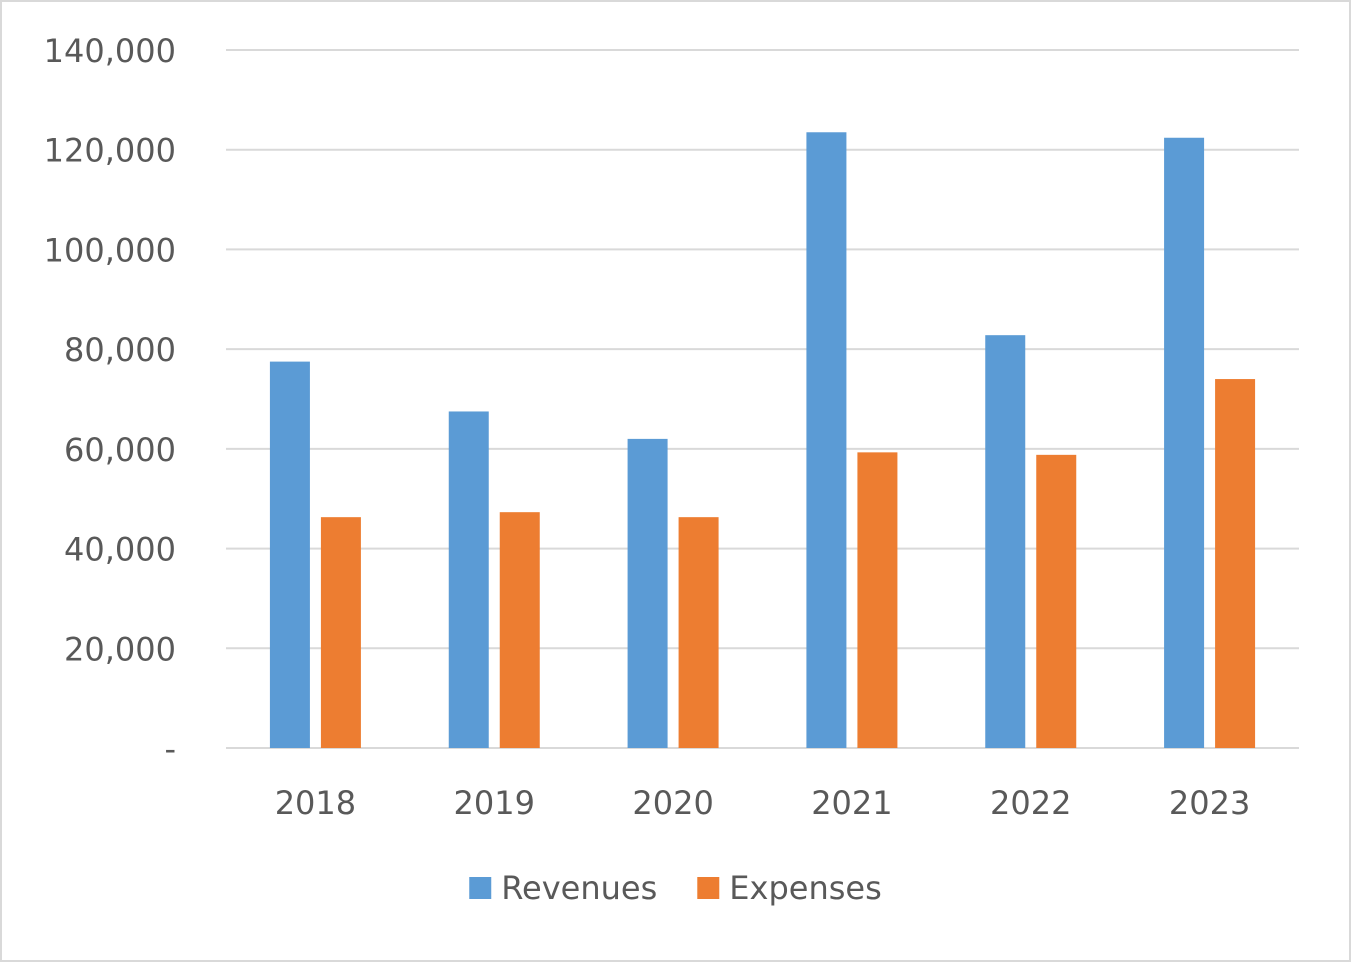 This screenshot has width=1351, height=962. I want to click on legend-item-expenses: Expenses, so click(789, 888).